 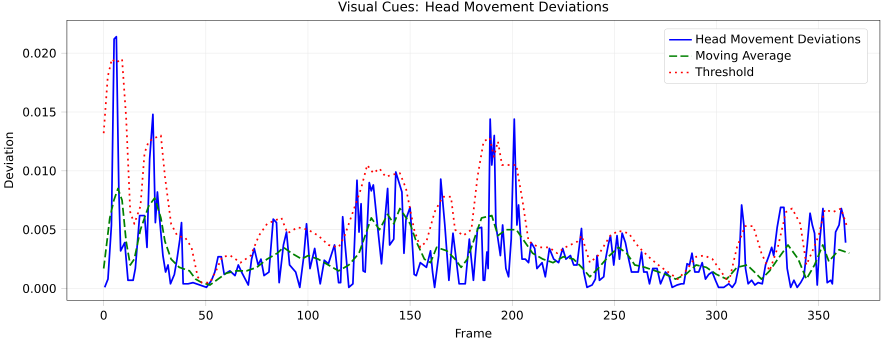 I want to click on x-tick-label: 0, so click(x=103, y=315).